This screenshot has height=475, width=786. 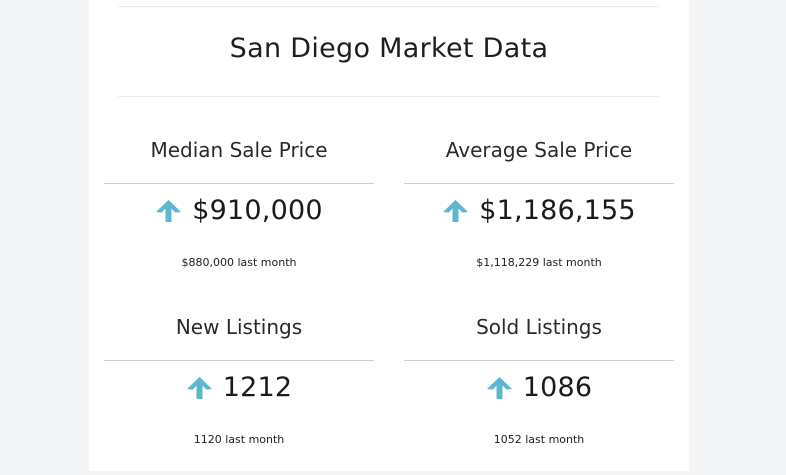 What do you see at coordinates (257, 387) in the screenshot?
I see `stat-value: 1212` at bounding box center [257, 387].